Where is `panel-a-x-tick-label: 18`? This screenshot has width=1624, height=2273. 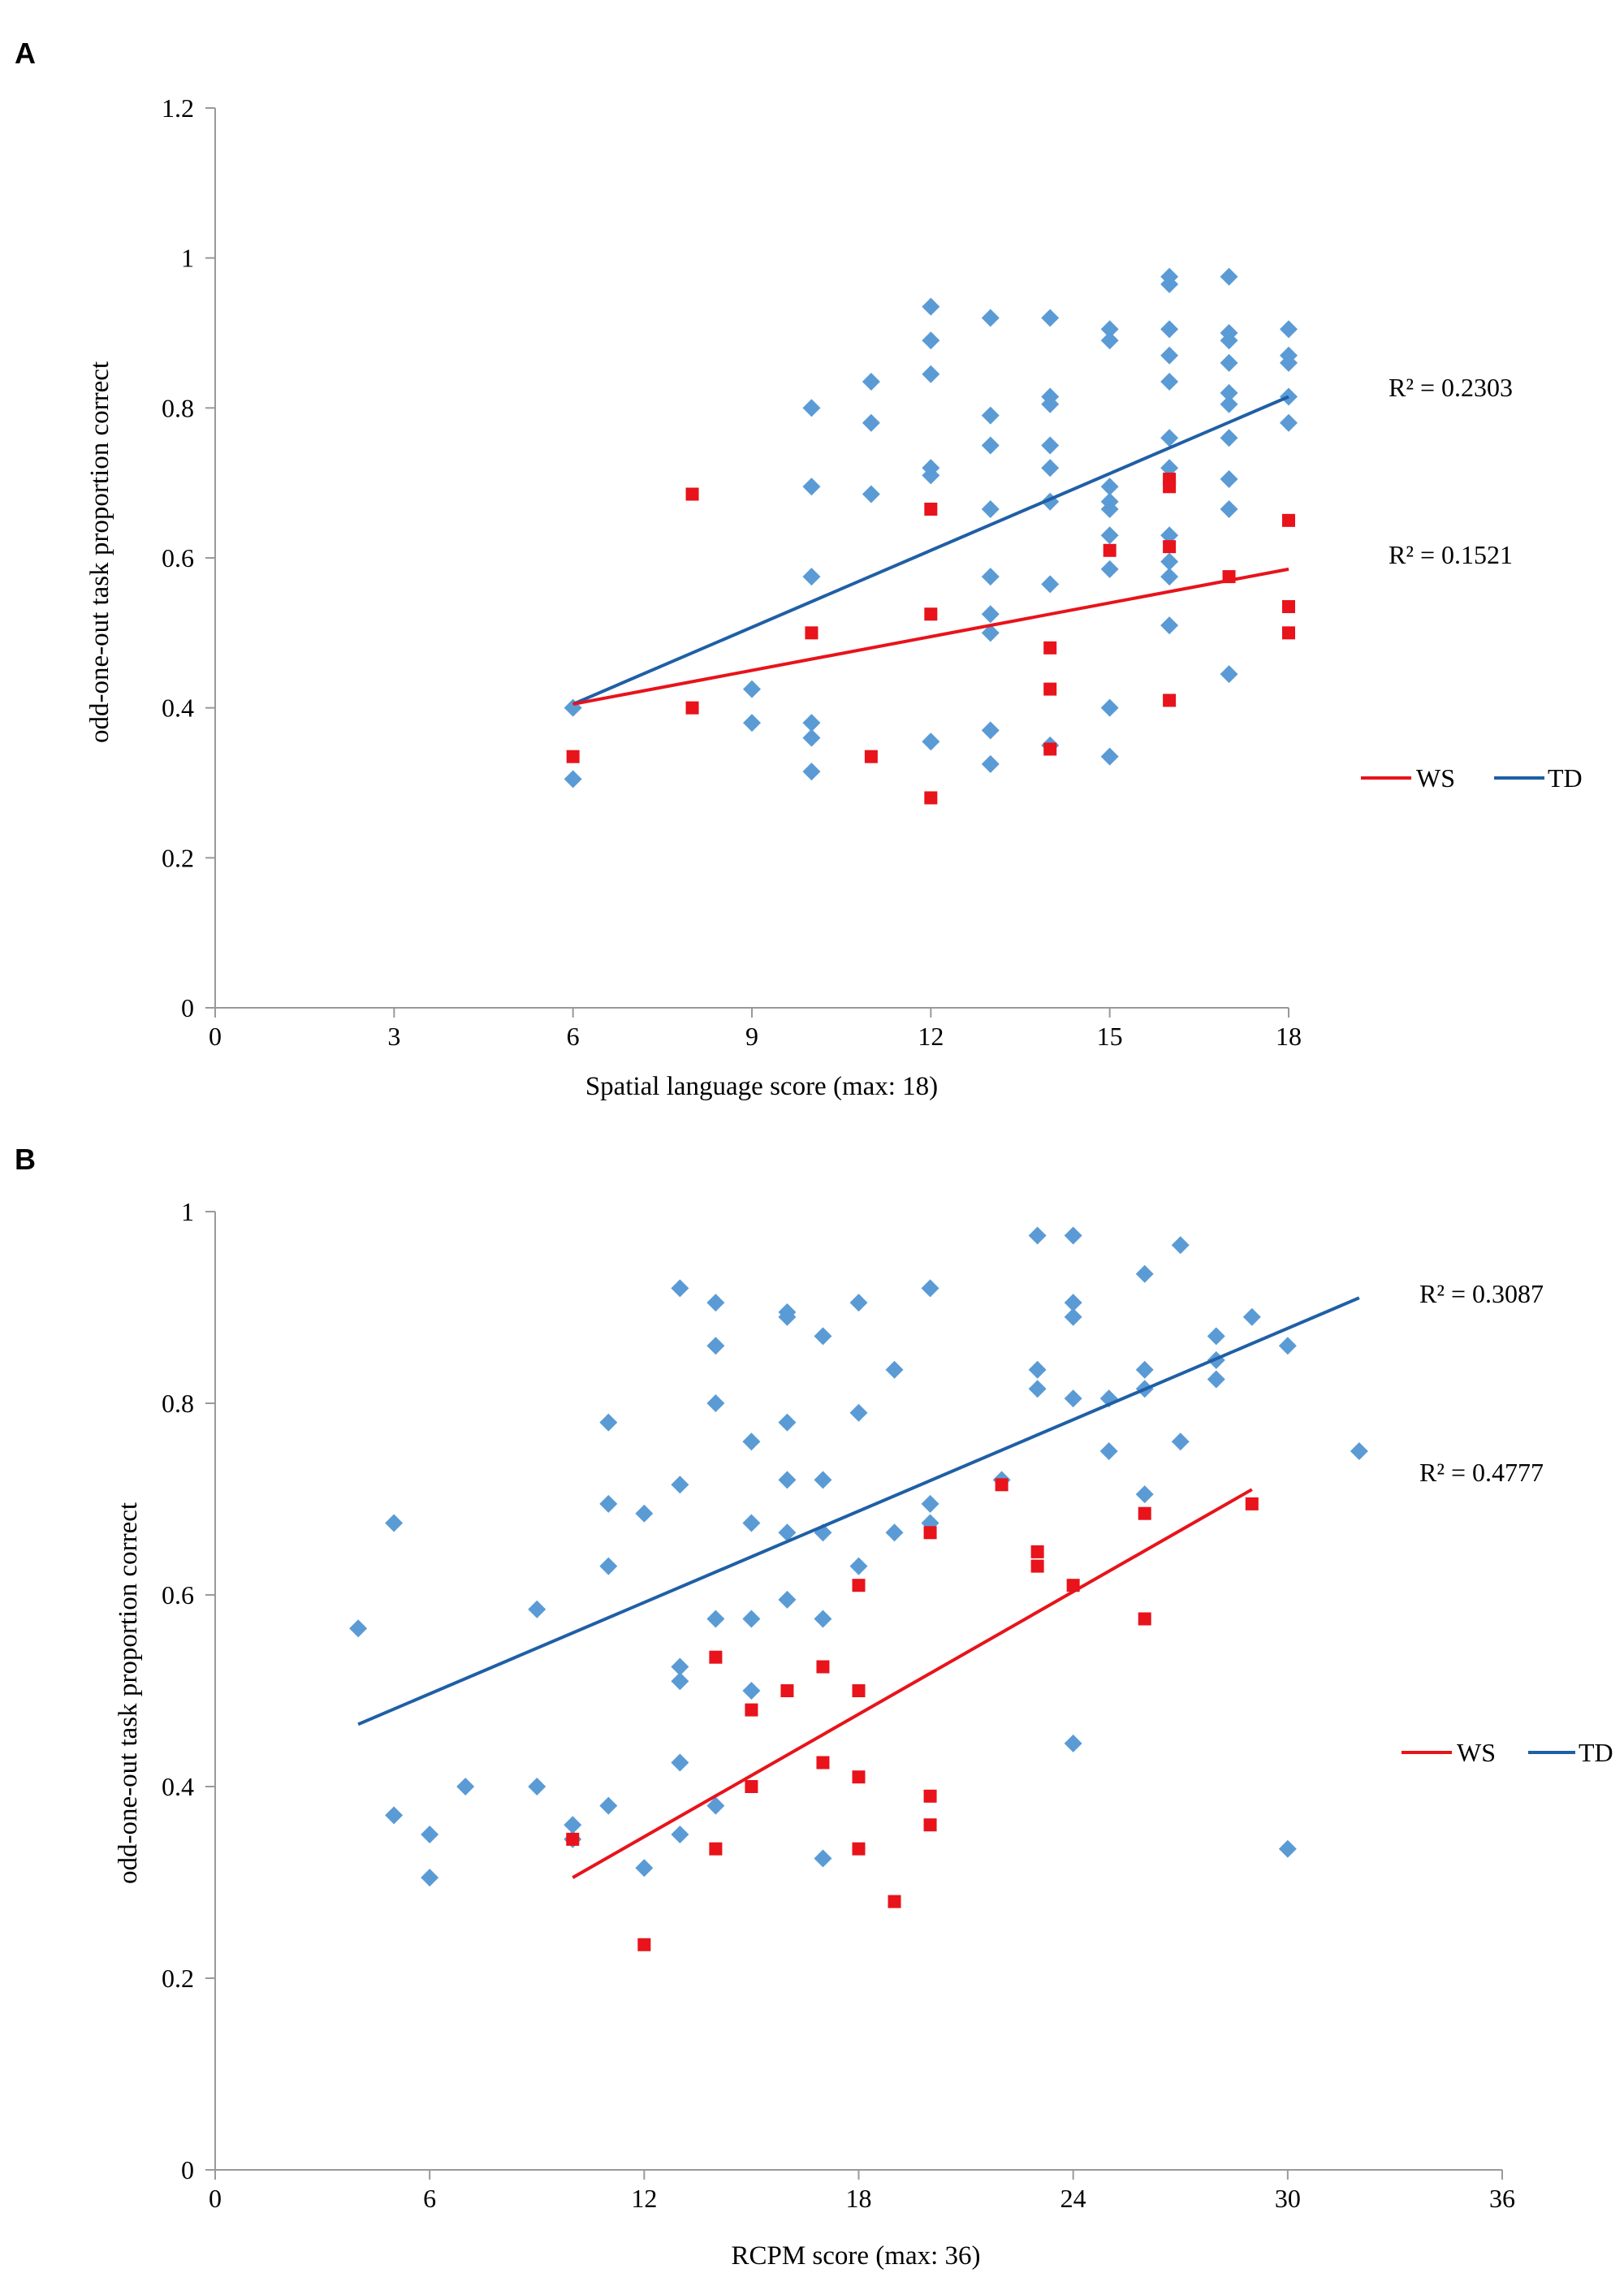 panel-a-x-tick-label: 18 is located at coordinates (1289, 1036).